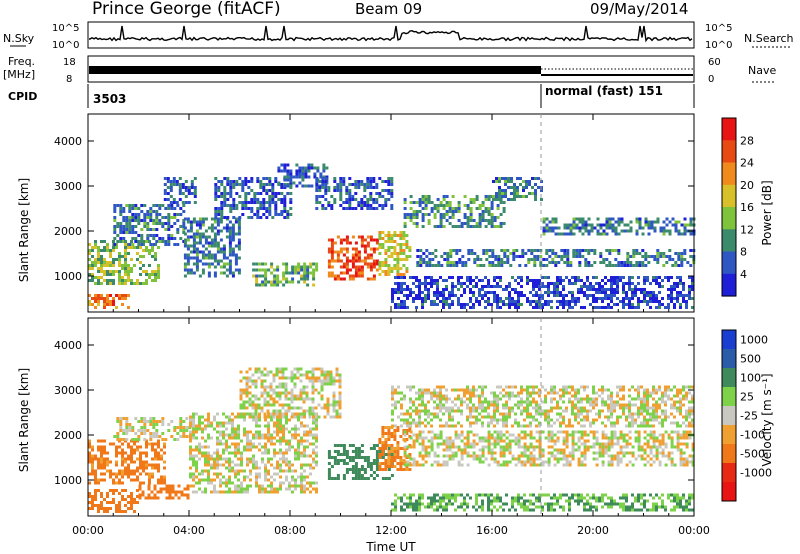 The image size is (800, 554). I want to click on colorbar-swatch, so click(729, 218).